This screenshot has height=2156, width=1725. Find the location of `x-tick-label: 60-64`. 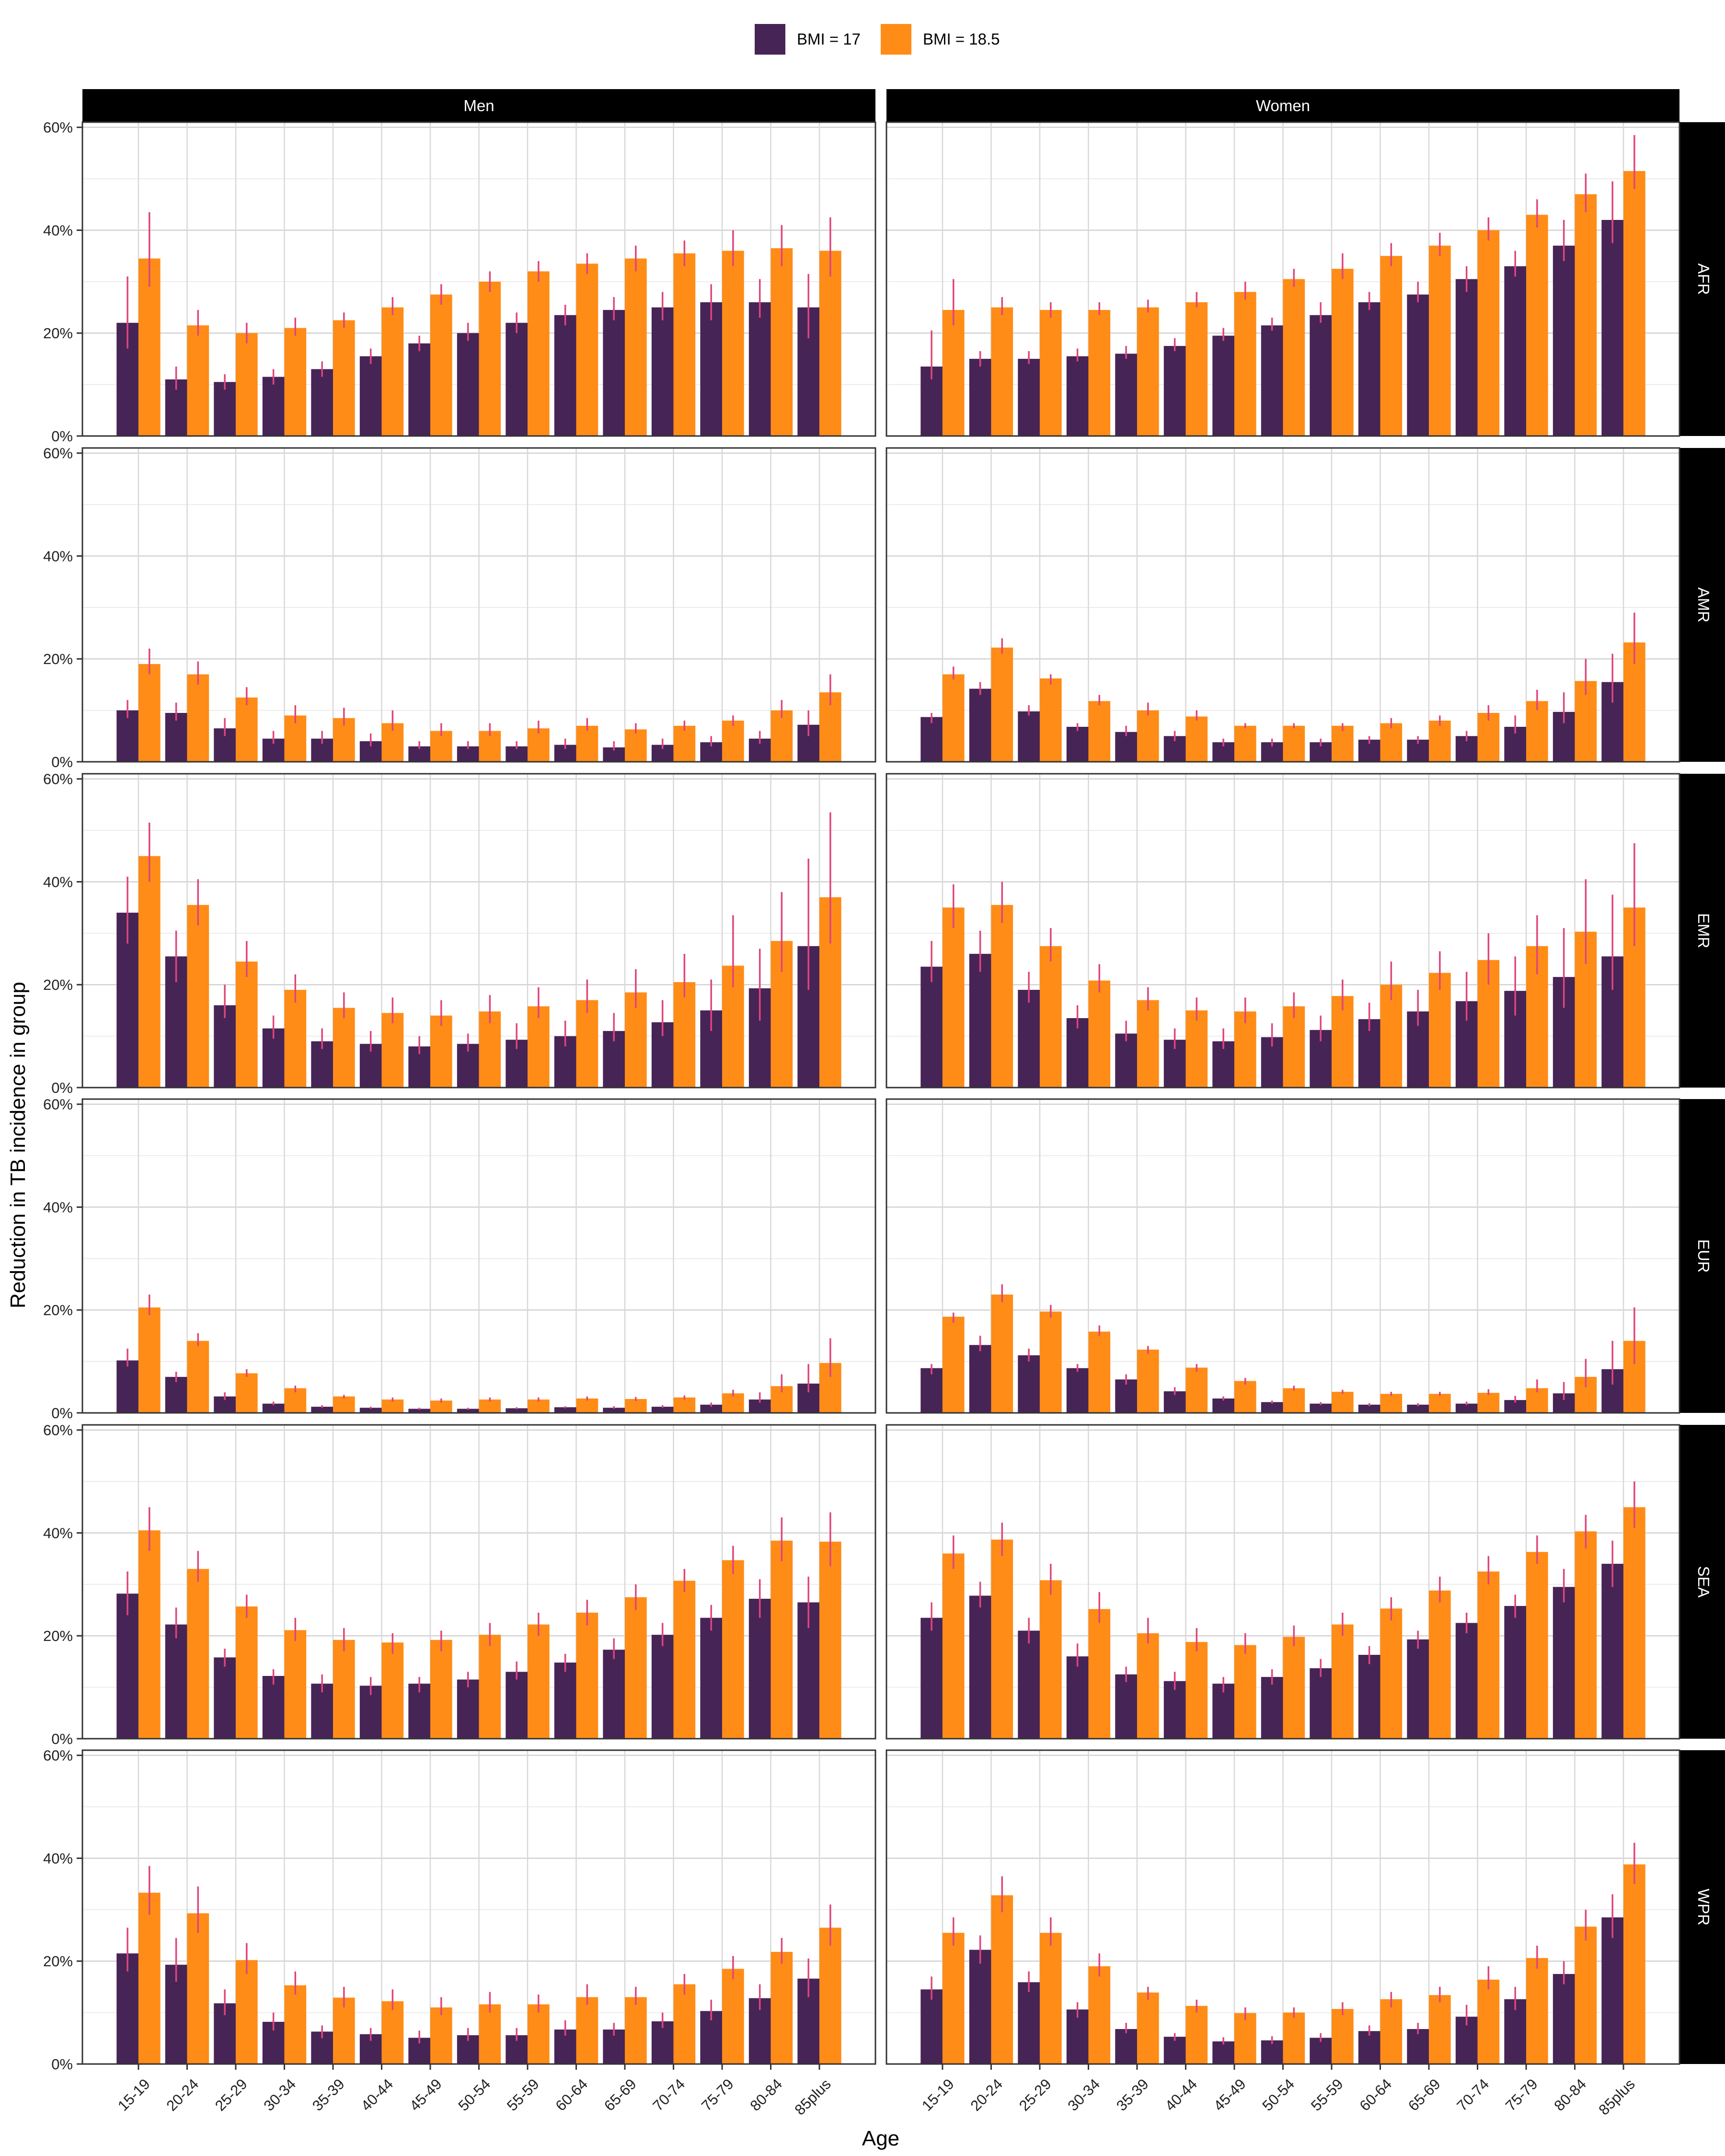

x-tick-label: 60-64 is located at coordinates (1375, 2095).